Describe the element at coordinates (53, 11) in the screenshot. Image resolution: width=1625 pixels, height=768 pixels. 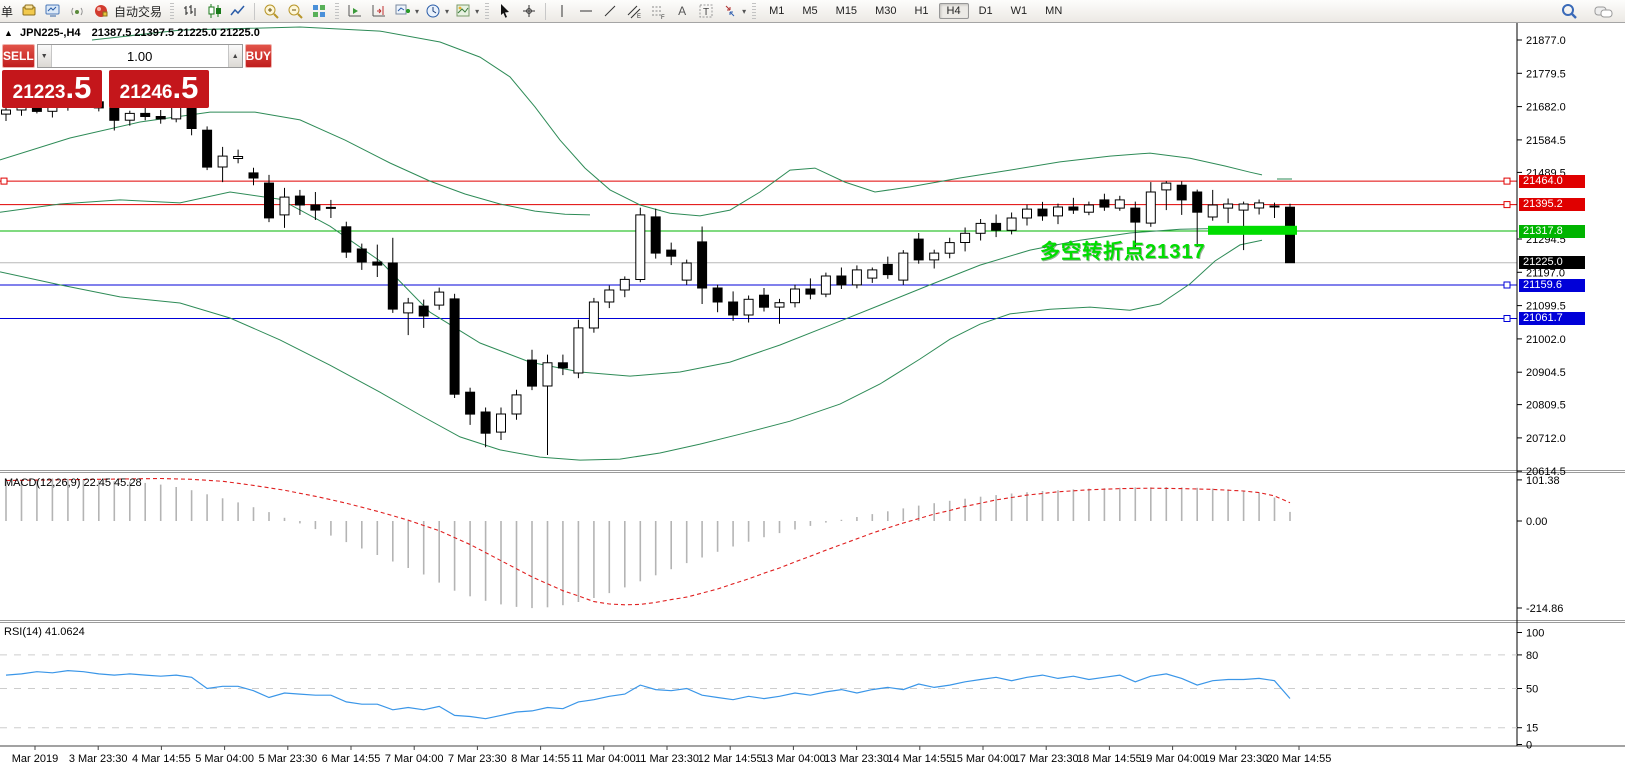
I see `market-watch-icon` at that location.